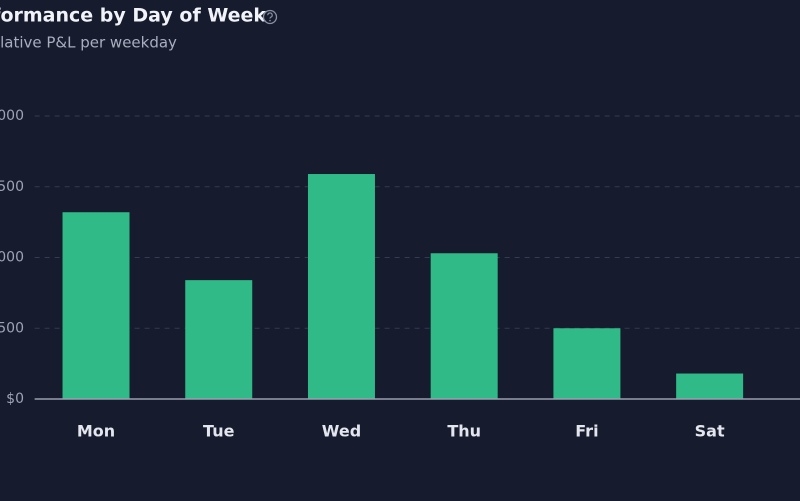 This screenshot has width=800, height=501. What do you see at coordinates (12, 258) in the screenshot?
I see `y-tick-label: $1,000` at bounding box center [12, 258].